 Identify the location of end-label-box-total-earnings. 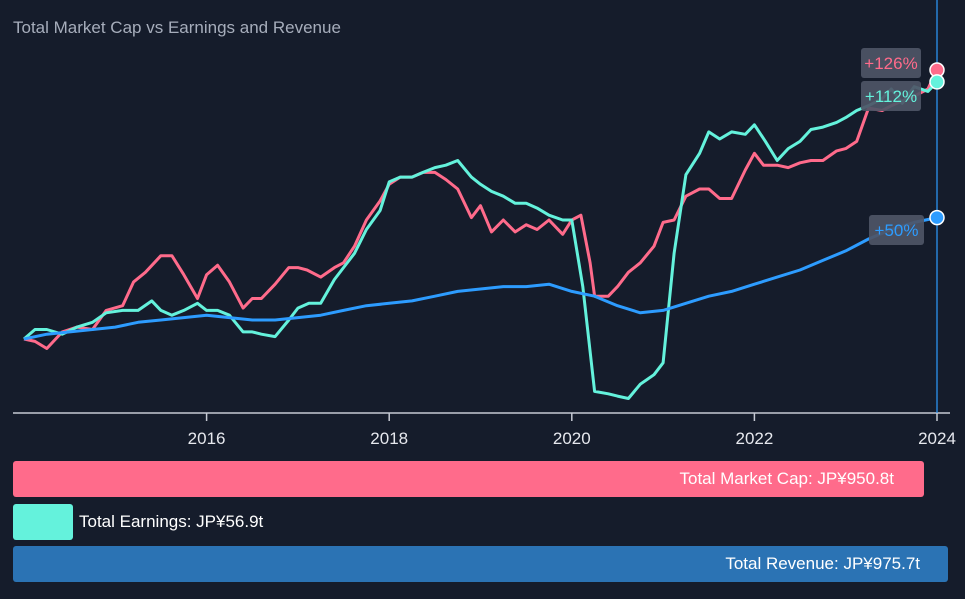
(891, 96).